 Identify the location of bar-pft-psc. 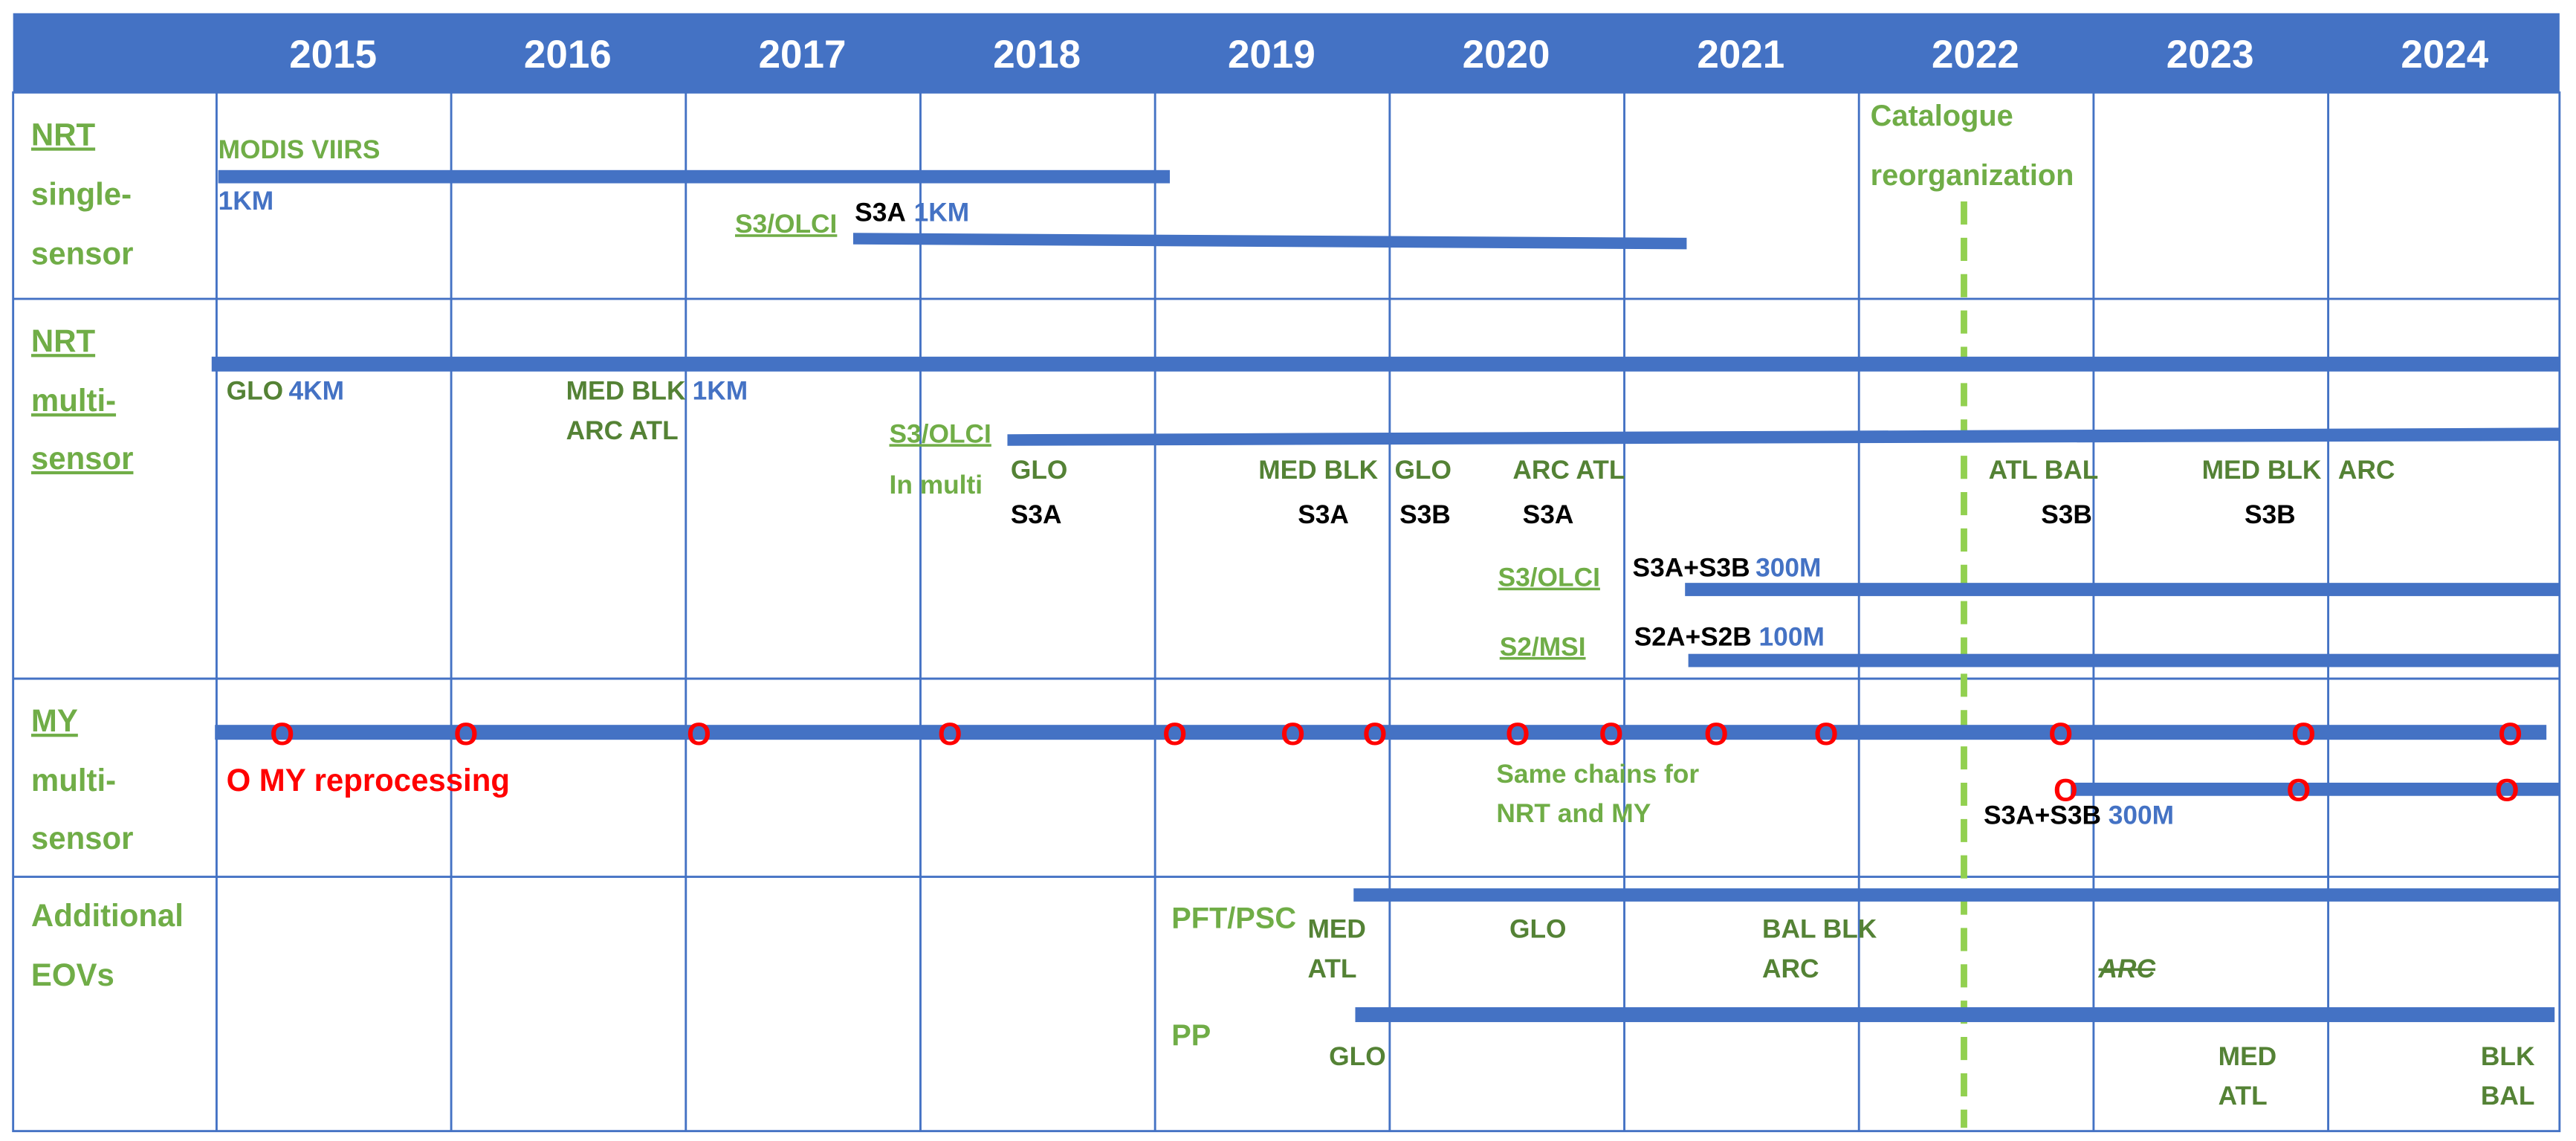
(1956, 895).